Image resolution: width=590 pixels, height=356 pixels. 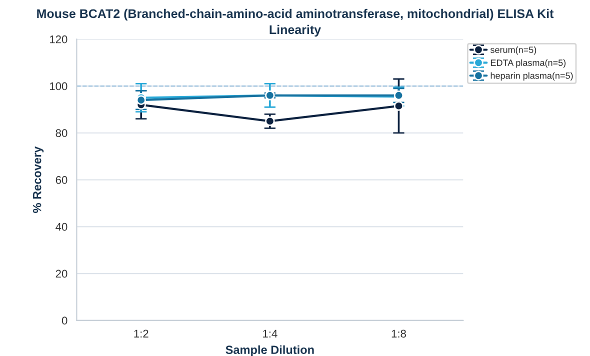 What do you see at coordinates (270, 350) in the screenshot?
I see `x-axis-title: Sample Dilution` at bounding box center [270, 350].